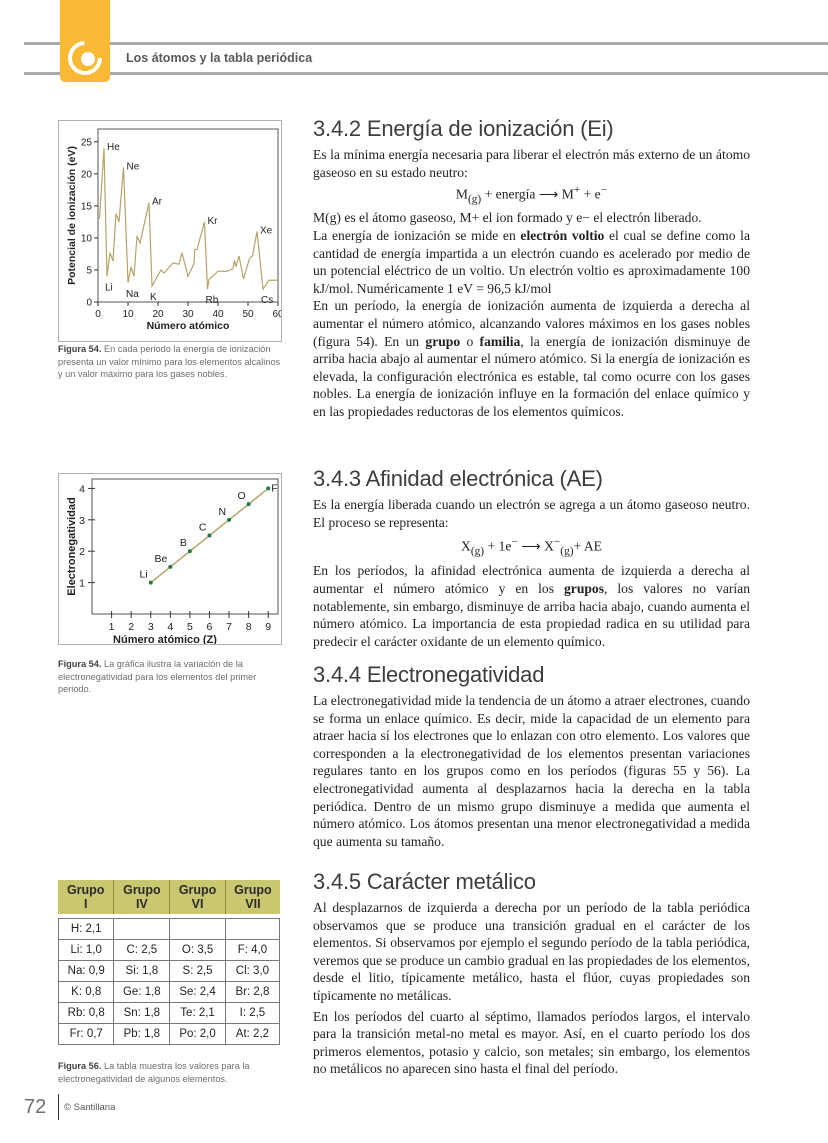 The width and height of the screenshot is (828, 1143). Describe the element at coordinates (426, 43) in the screenshot. I see `header-rule-top` at that location.